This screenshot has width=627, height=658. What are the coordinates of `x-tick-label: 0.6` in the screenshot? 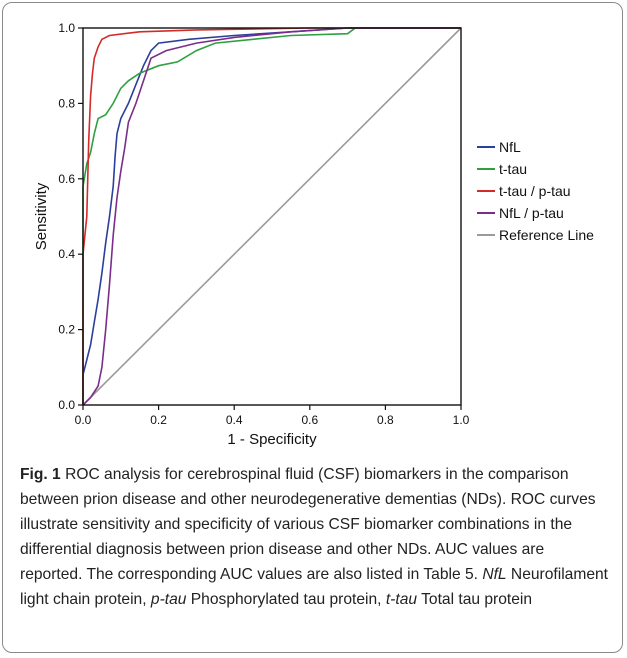 It's located at (309, 420).